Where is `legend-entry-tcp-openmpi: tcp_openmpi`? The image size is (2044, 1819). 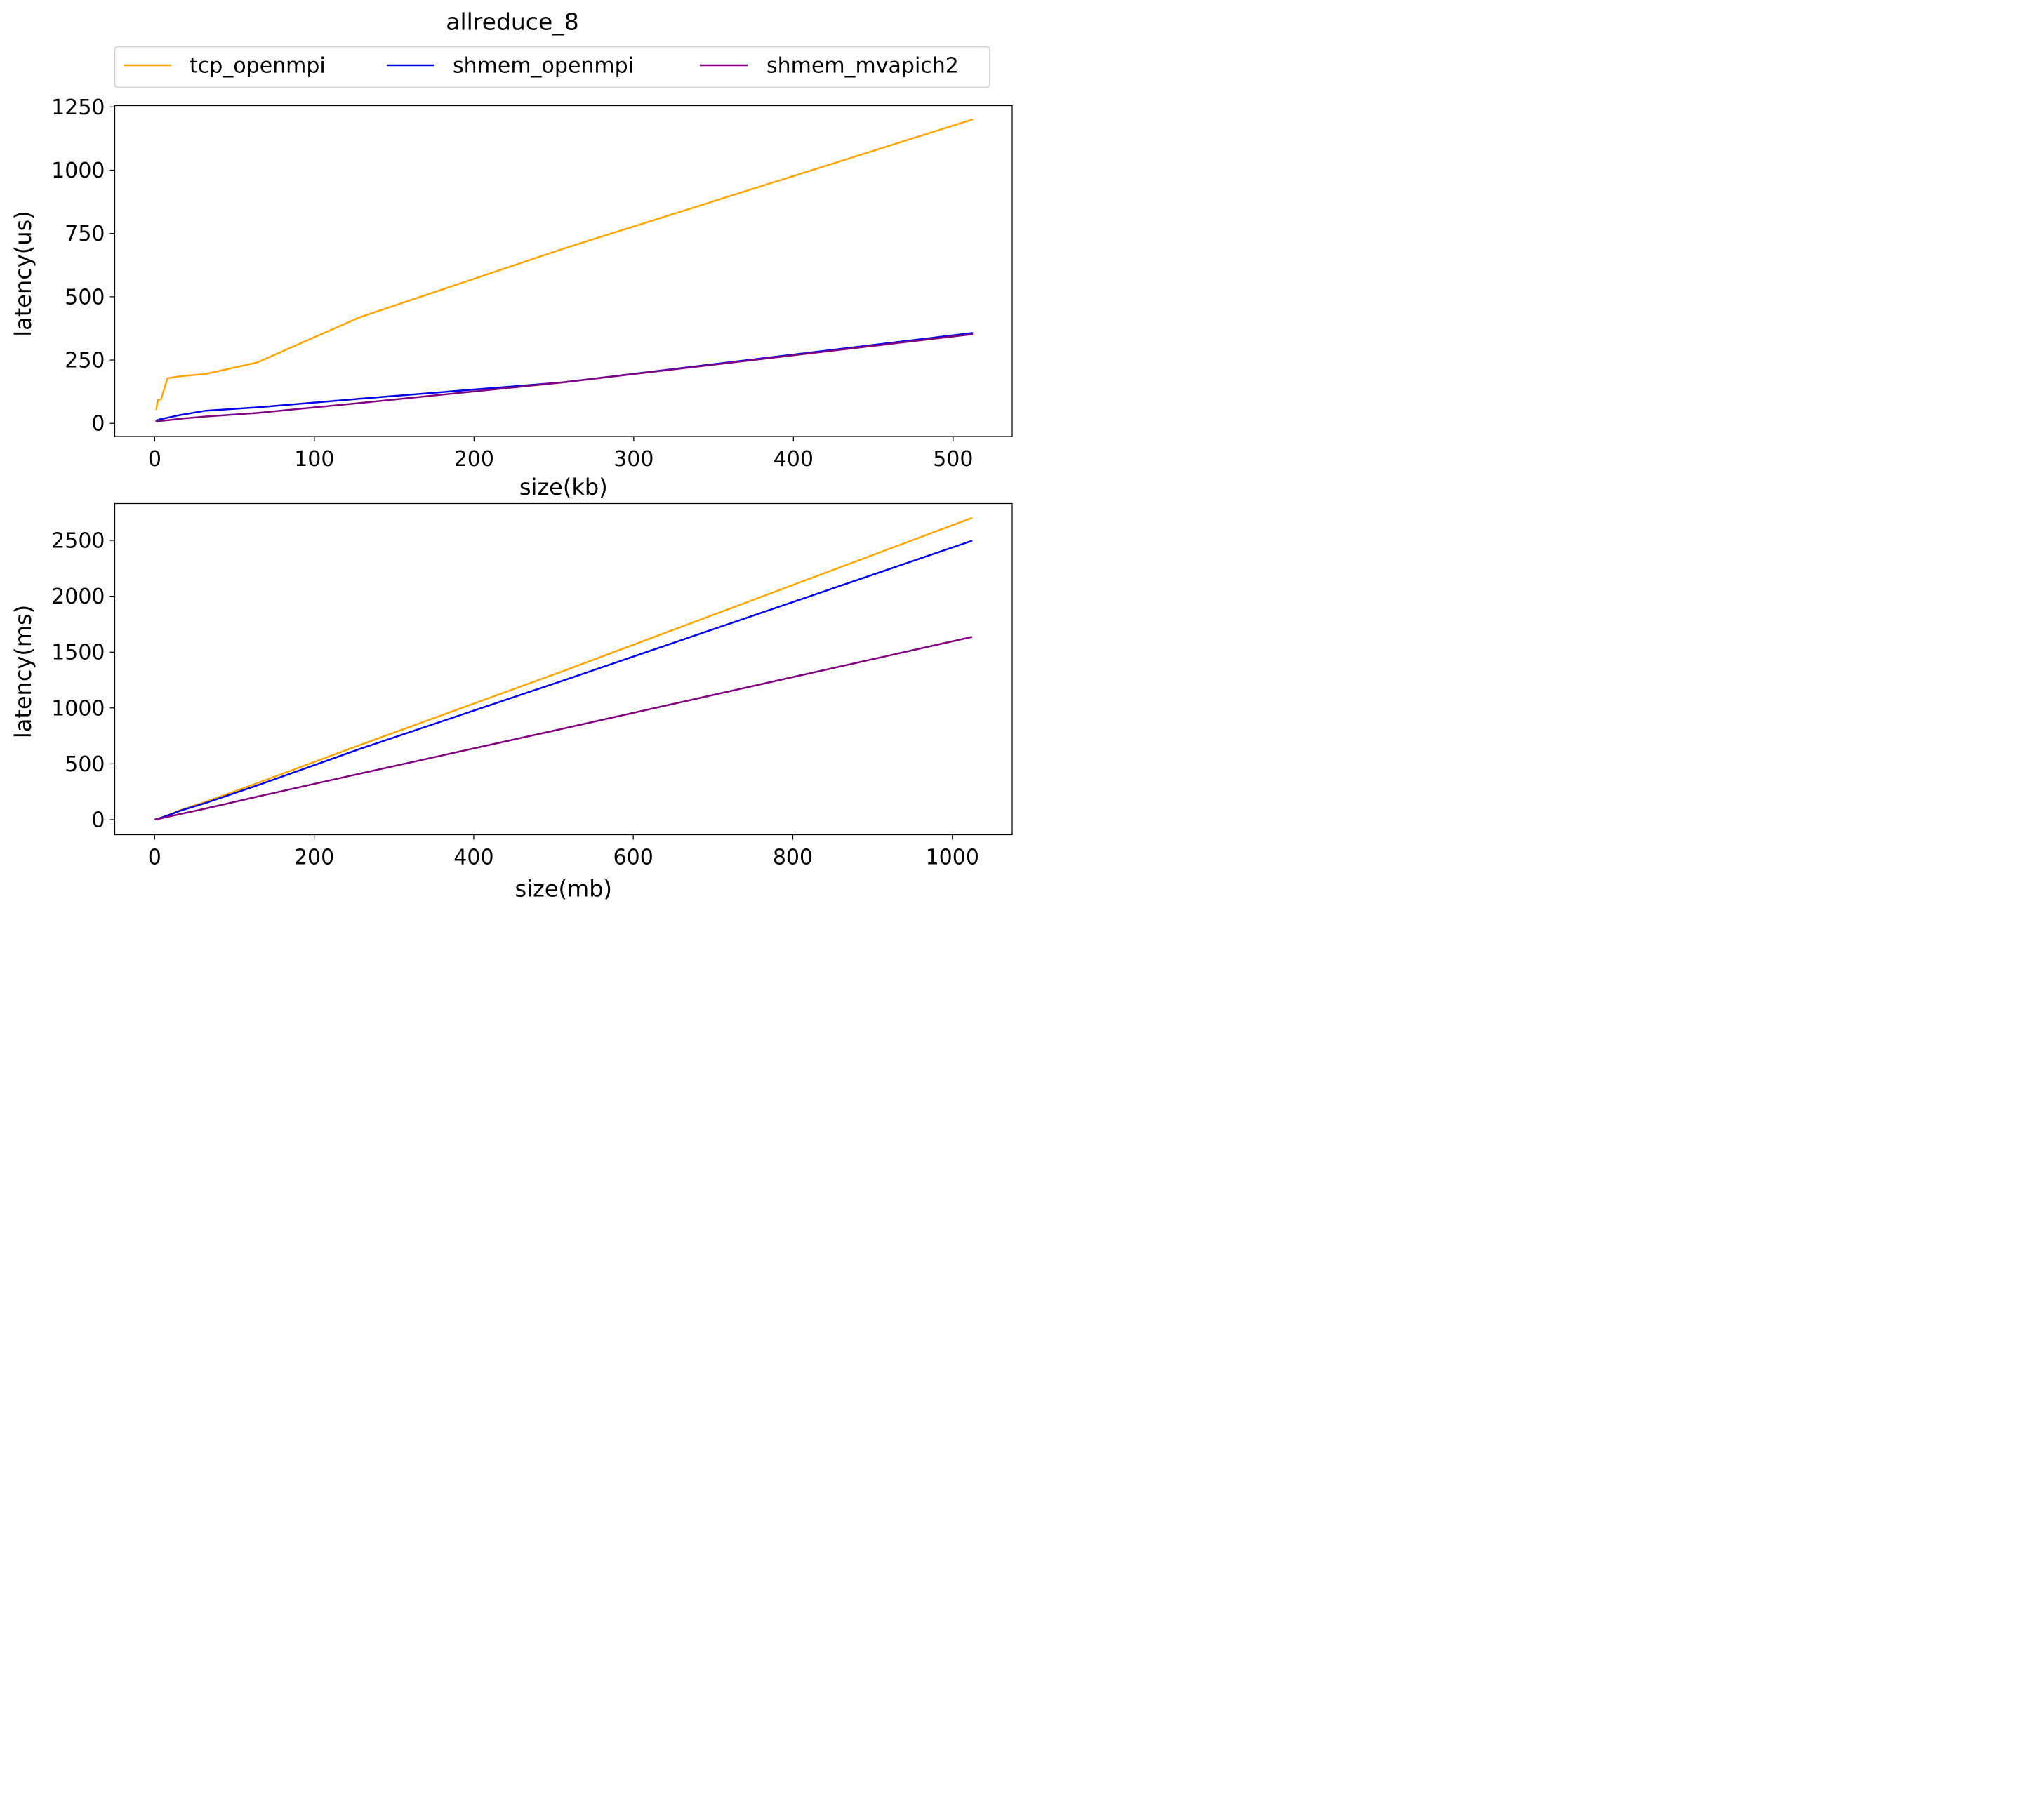 legend-entry-tcp-openmpi: tcp_openmpi is located at coordinates (225, 66).